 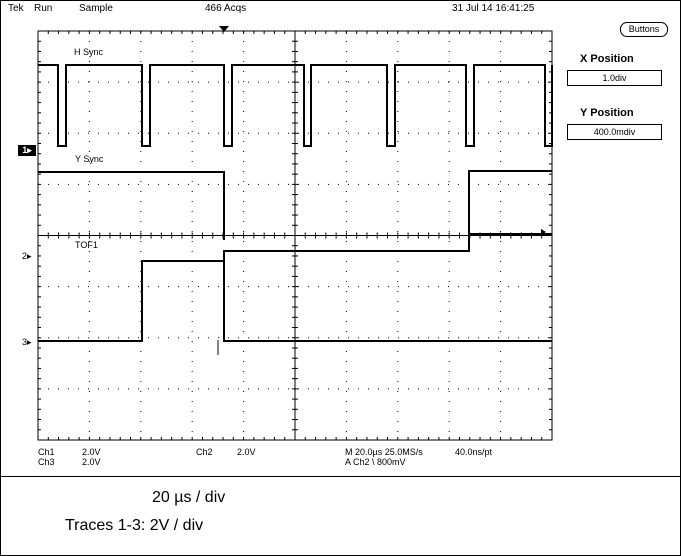 I want to click on y-position-label: Y Position, so click(x=607, y=113).